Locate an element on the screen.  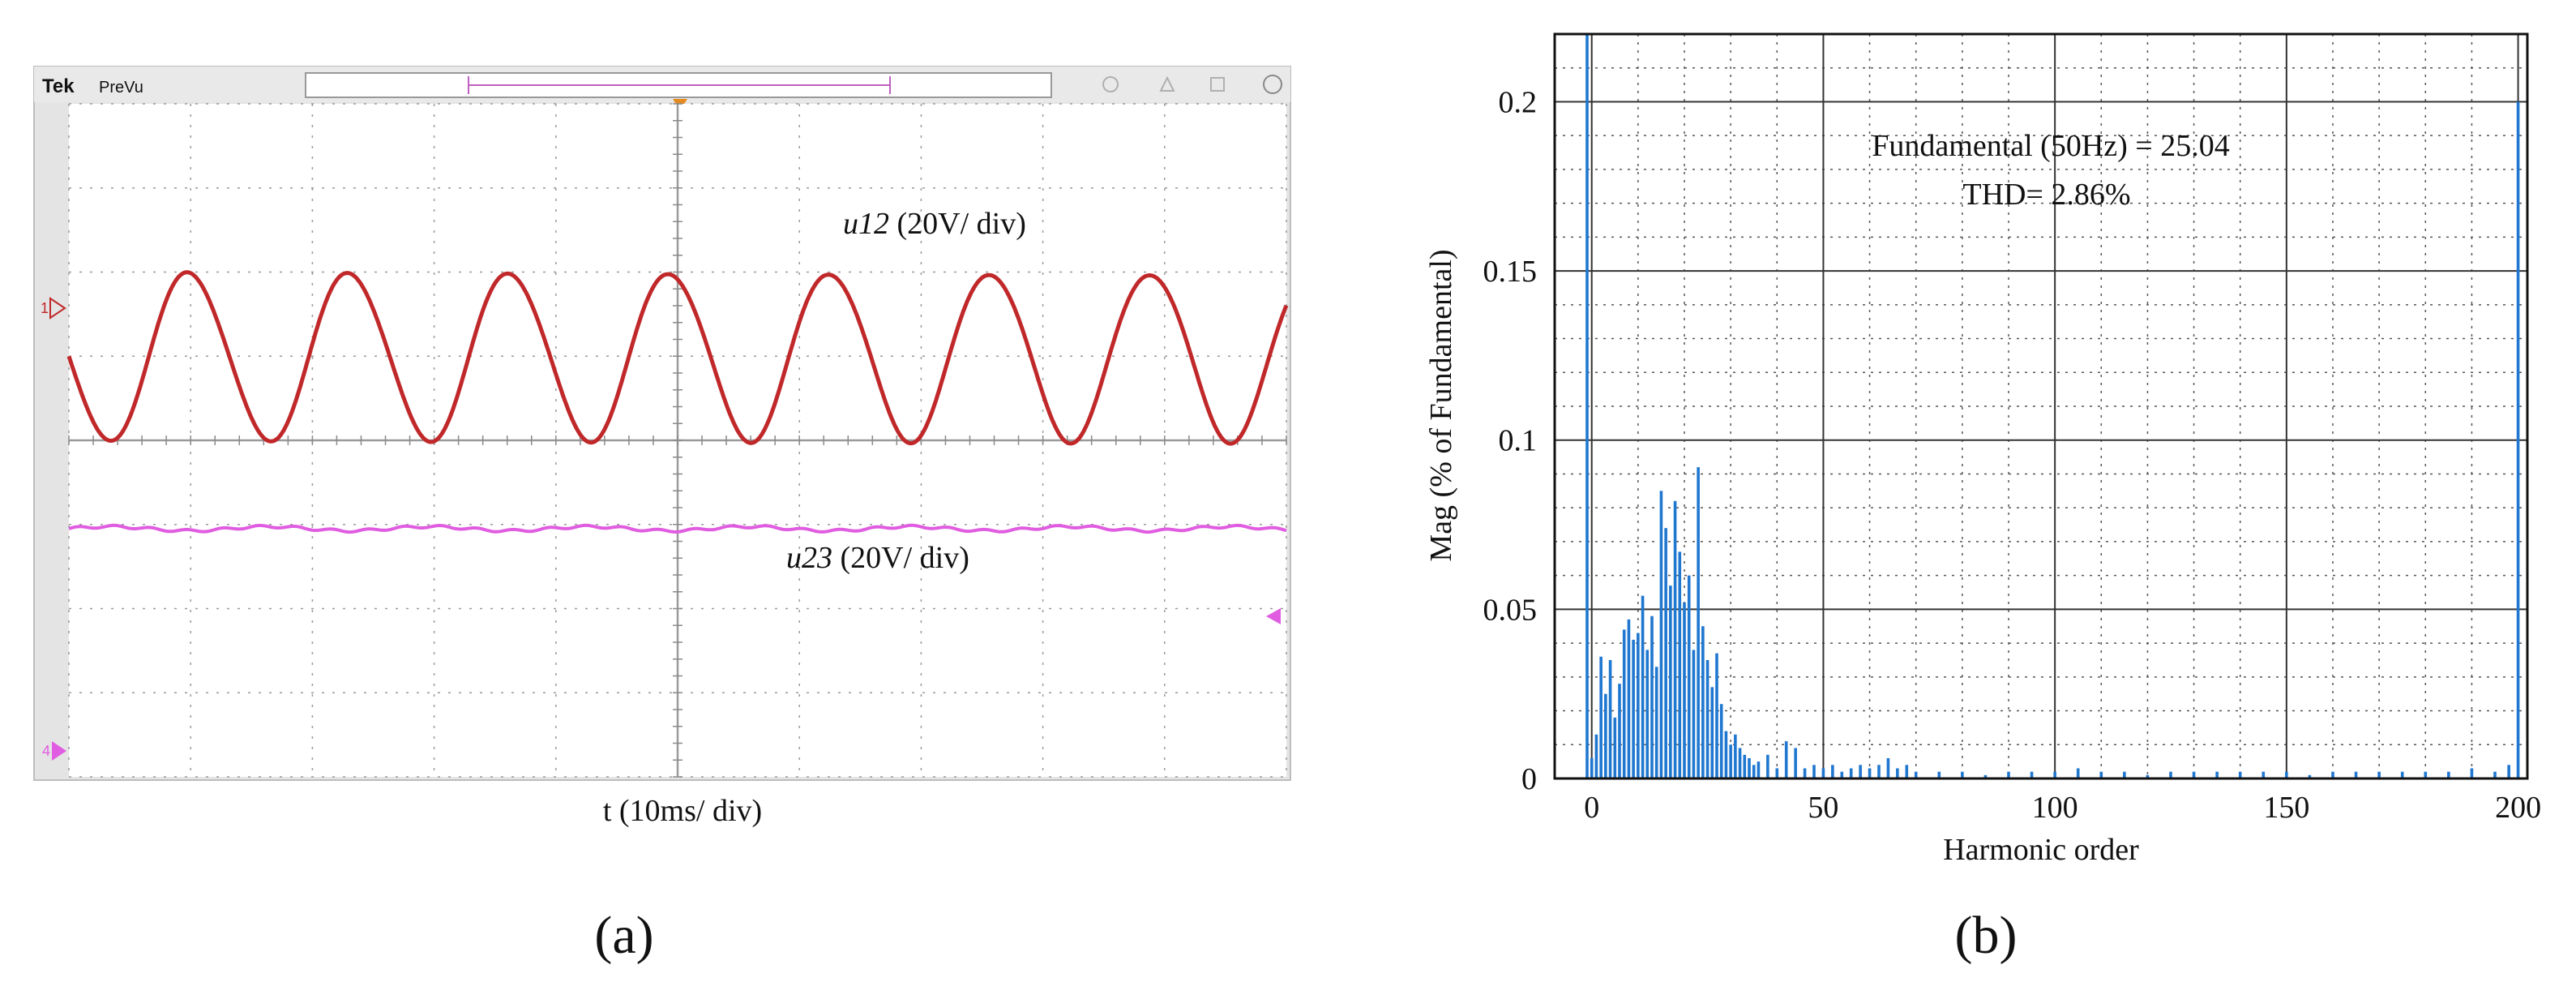
spectrum-annotation-thd: THD= 2.86% is located at coordinates (2046, 195).